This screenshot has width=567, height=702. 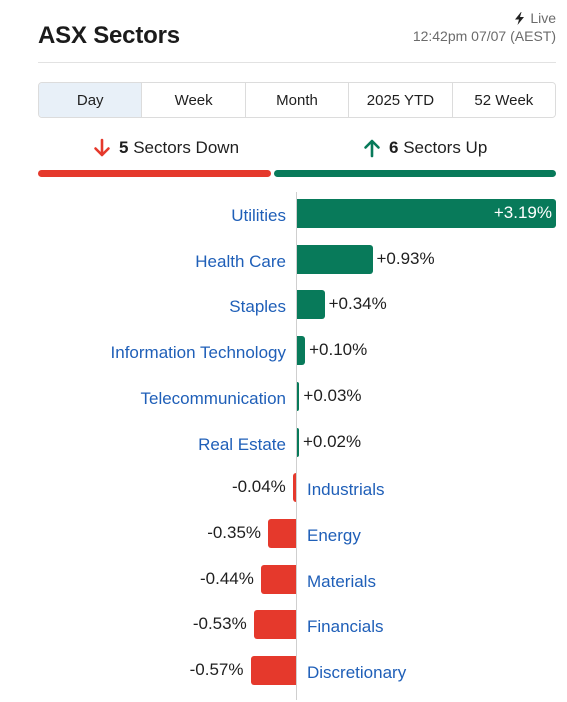 I want to click on sector-bar-discretionary, so click(x=273, y=670).